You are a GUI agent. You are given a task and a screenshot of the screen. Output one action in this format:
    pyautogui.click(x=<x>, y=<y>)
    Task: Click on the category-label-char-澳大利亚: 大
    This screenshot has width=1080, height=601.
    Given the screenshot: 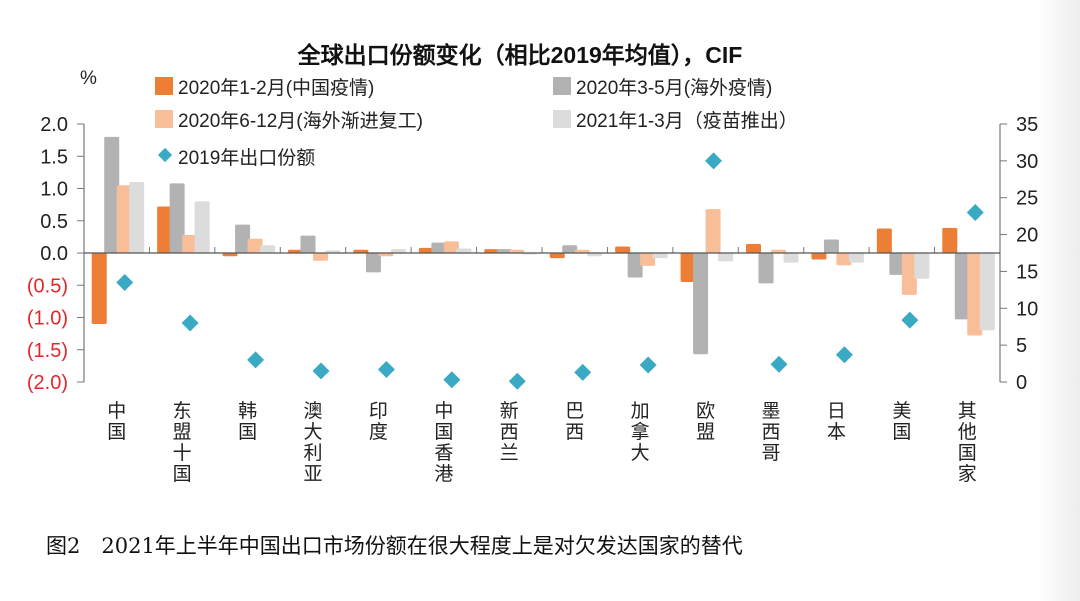 What is the action you would take?
    pyautogui.click(x=312, y=432)
    